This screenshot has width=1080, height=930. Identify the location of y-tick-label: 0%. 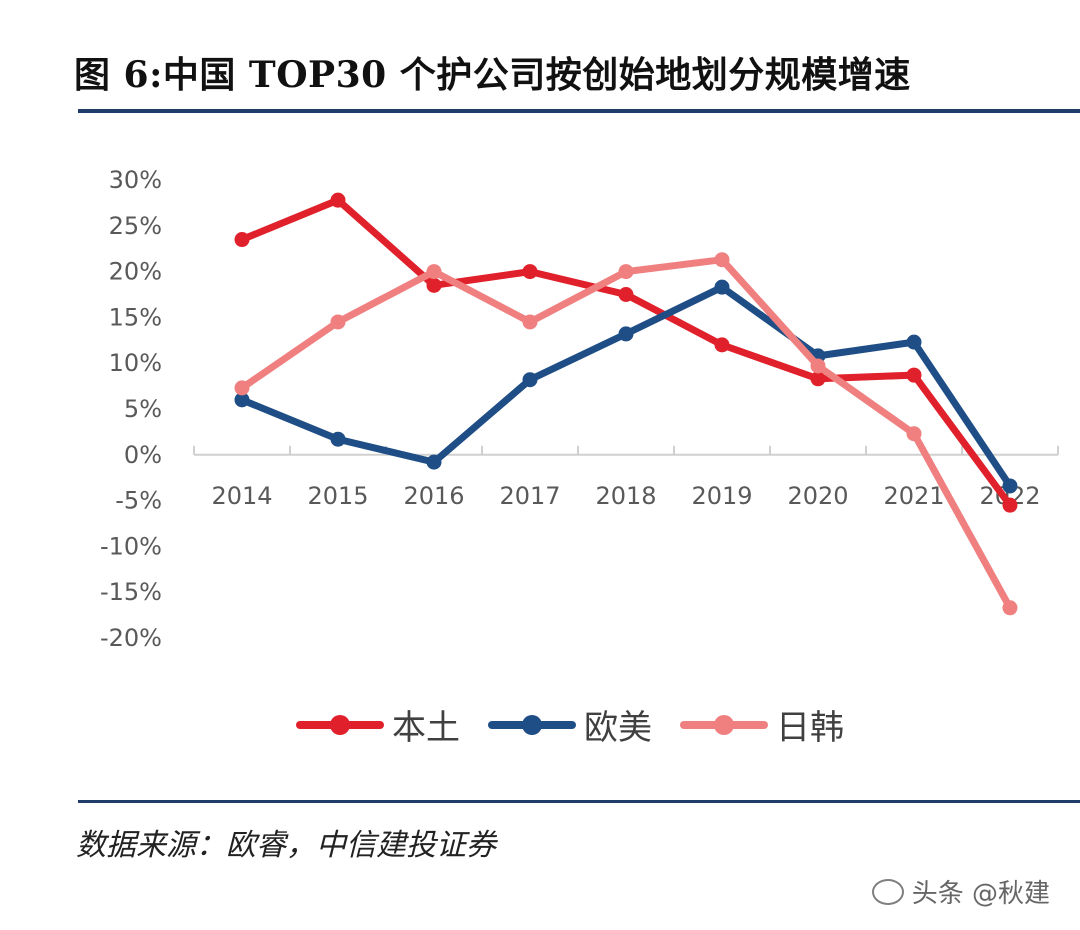
(143, 455).